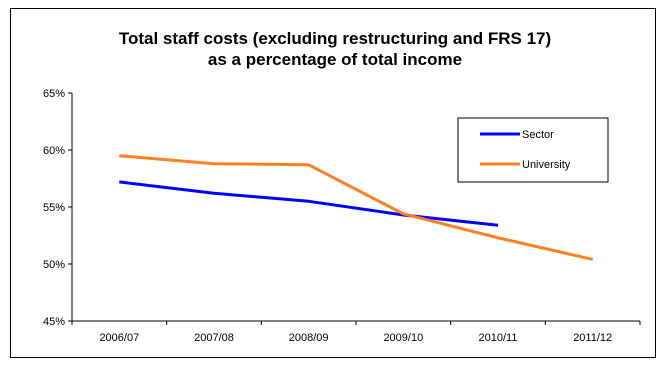 This screenshot has width=668, height=368. What do you see at coordinates (309, 203) in the screenshot?
I see `series-line-sector` at bounding box center [309, 203].